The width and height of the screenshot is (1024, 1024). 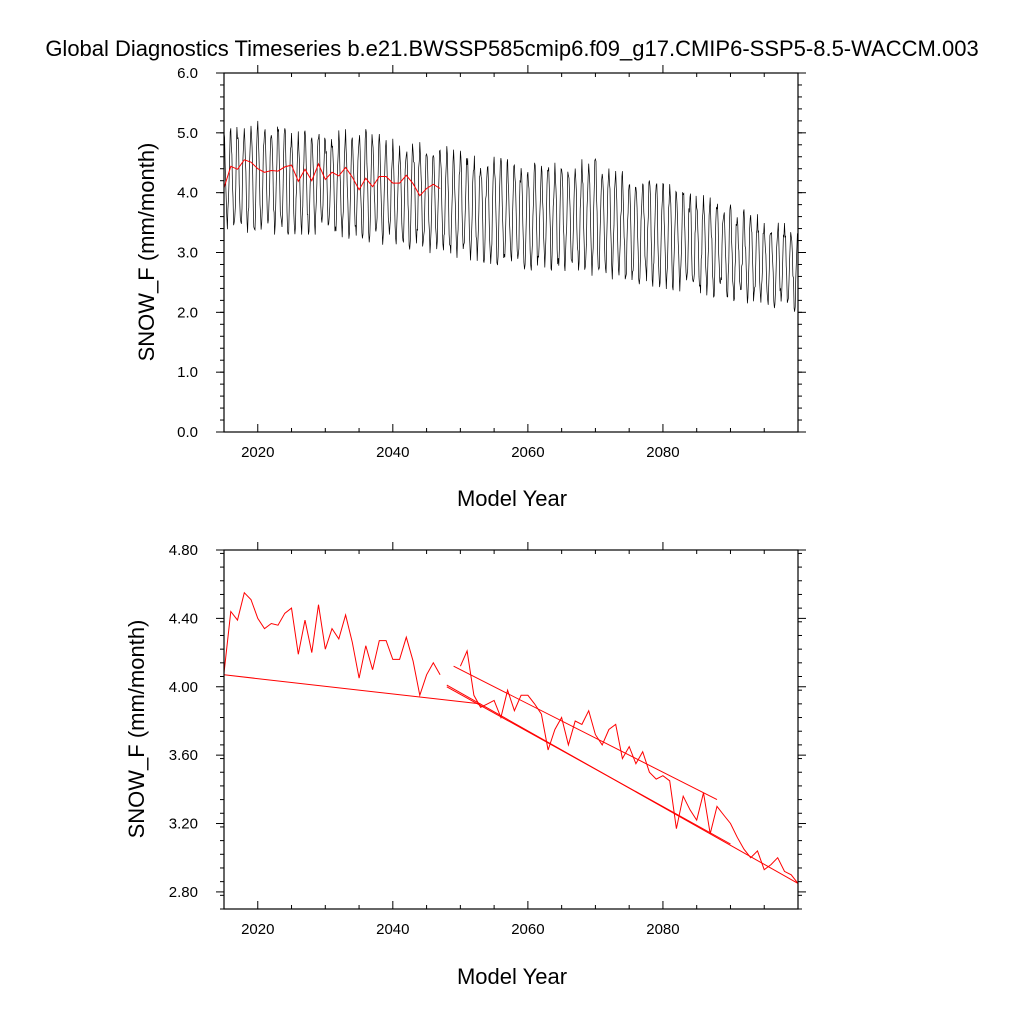 What do you see at coordinates (512, 976) in the screenshot?
I see `bottom-x-axis-label: Model Year` at bounding box center [512, 976].